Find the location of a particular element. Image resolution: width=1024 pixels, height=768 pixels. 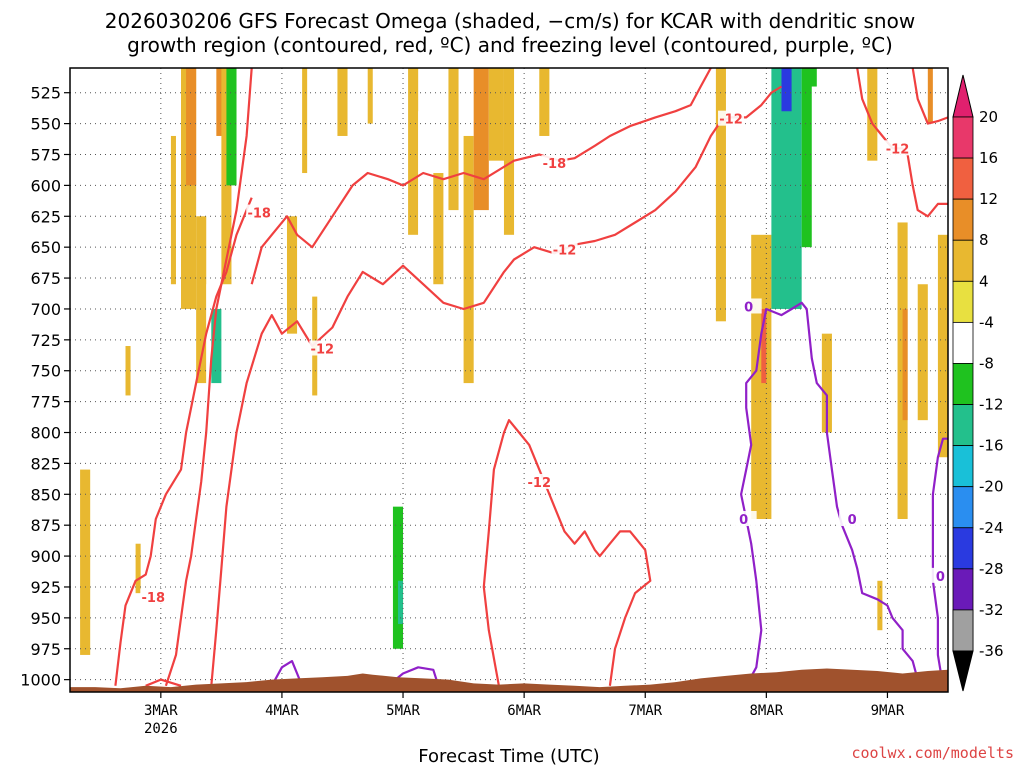

x-tick-label-7MAR: 7MAR is located at coordinates (645, 711).